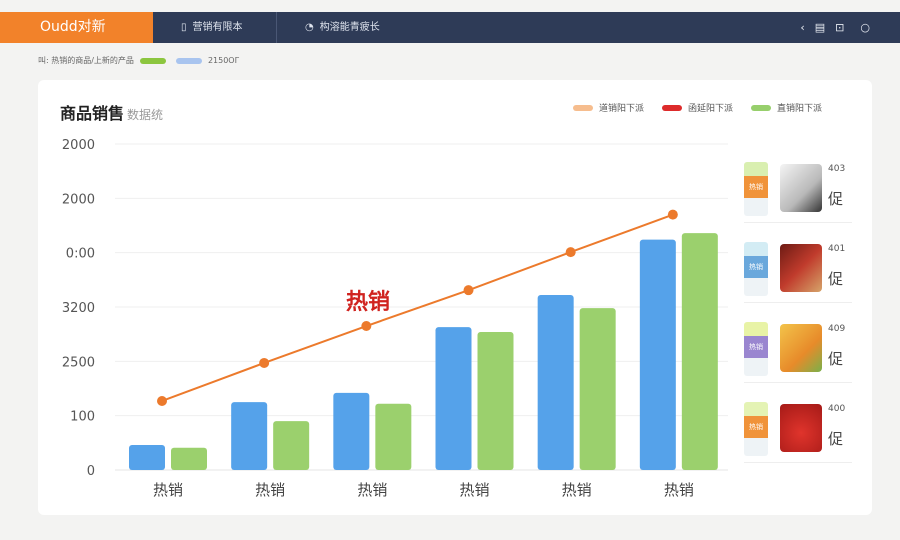 The width and height of the screenshot is (900, 540). I want to click on y-tick-label: 0:00, so click(80, 254).